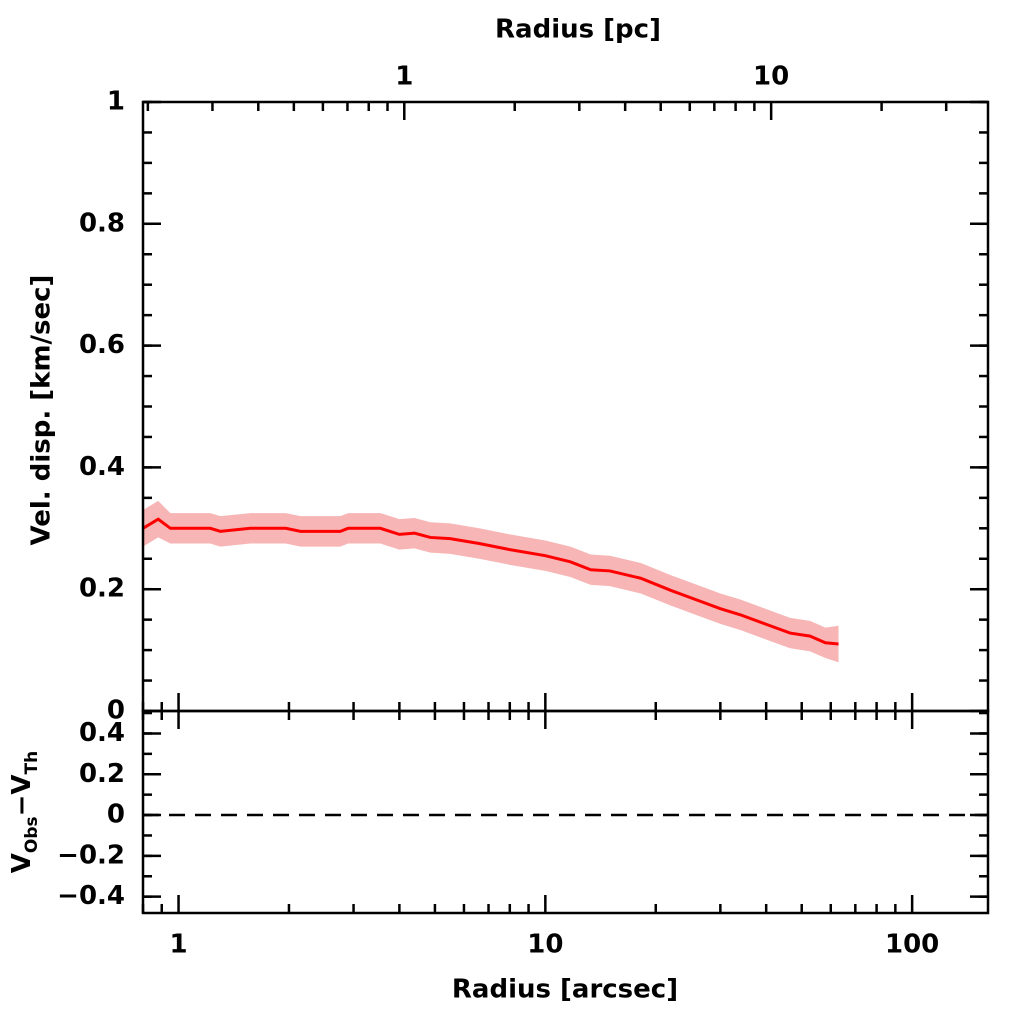 The width and height of the screenshot is (1024, 1024). What do you see at coordinates (91, 896) in the screenshot?
I see `y-tick-label: −0.4` at bounding box center [91, 896].